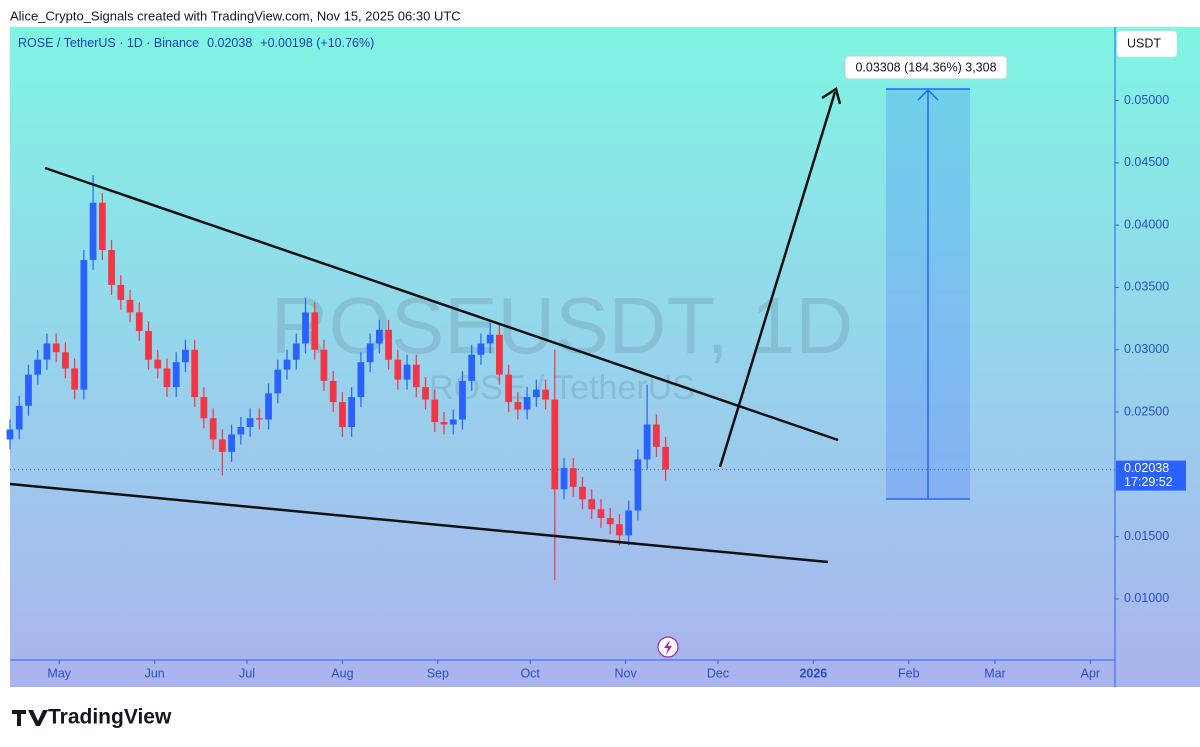 This screenshot has width=1200, height=747. Describe the element at coordinates (247, 673) in the screenshot. I see `x-tick-label: Jul` at that location.